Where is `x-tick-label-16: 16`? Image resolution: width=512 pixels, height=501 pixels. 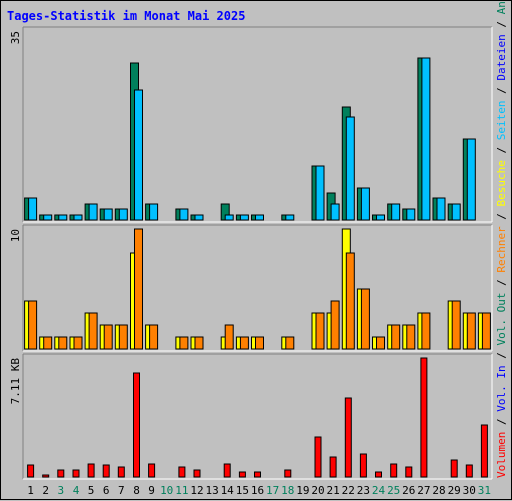 x-tick-label-16: 16 is located at coordinates (257, 490).